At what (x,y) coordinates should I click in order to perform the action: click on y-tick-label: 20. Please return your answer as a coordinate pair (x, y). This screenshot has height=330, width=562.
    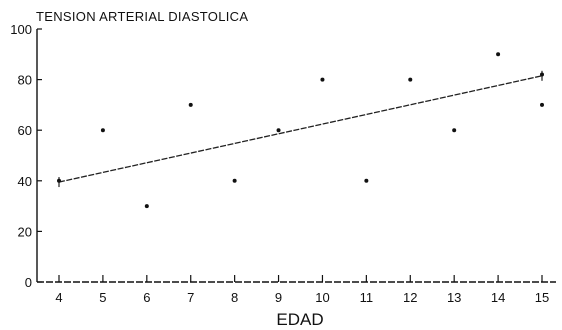
    Looking at the image, I should click on (25, 231).